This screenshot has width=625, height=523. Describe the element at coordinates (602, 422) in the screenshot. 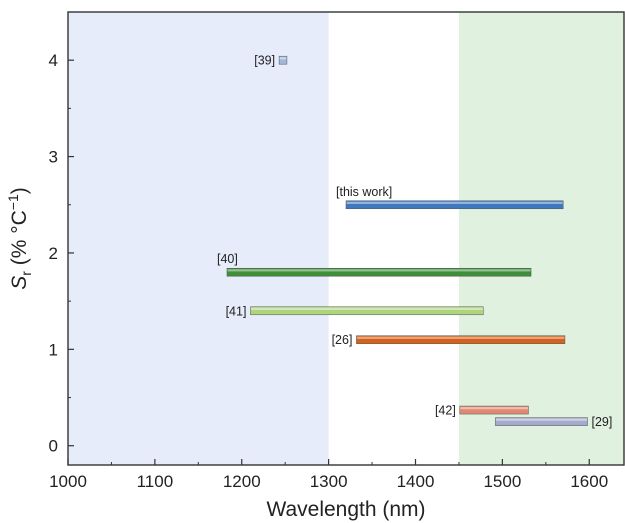

I see `bar-label-7: [29]` at that location.